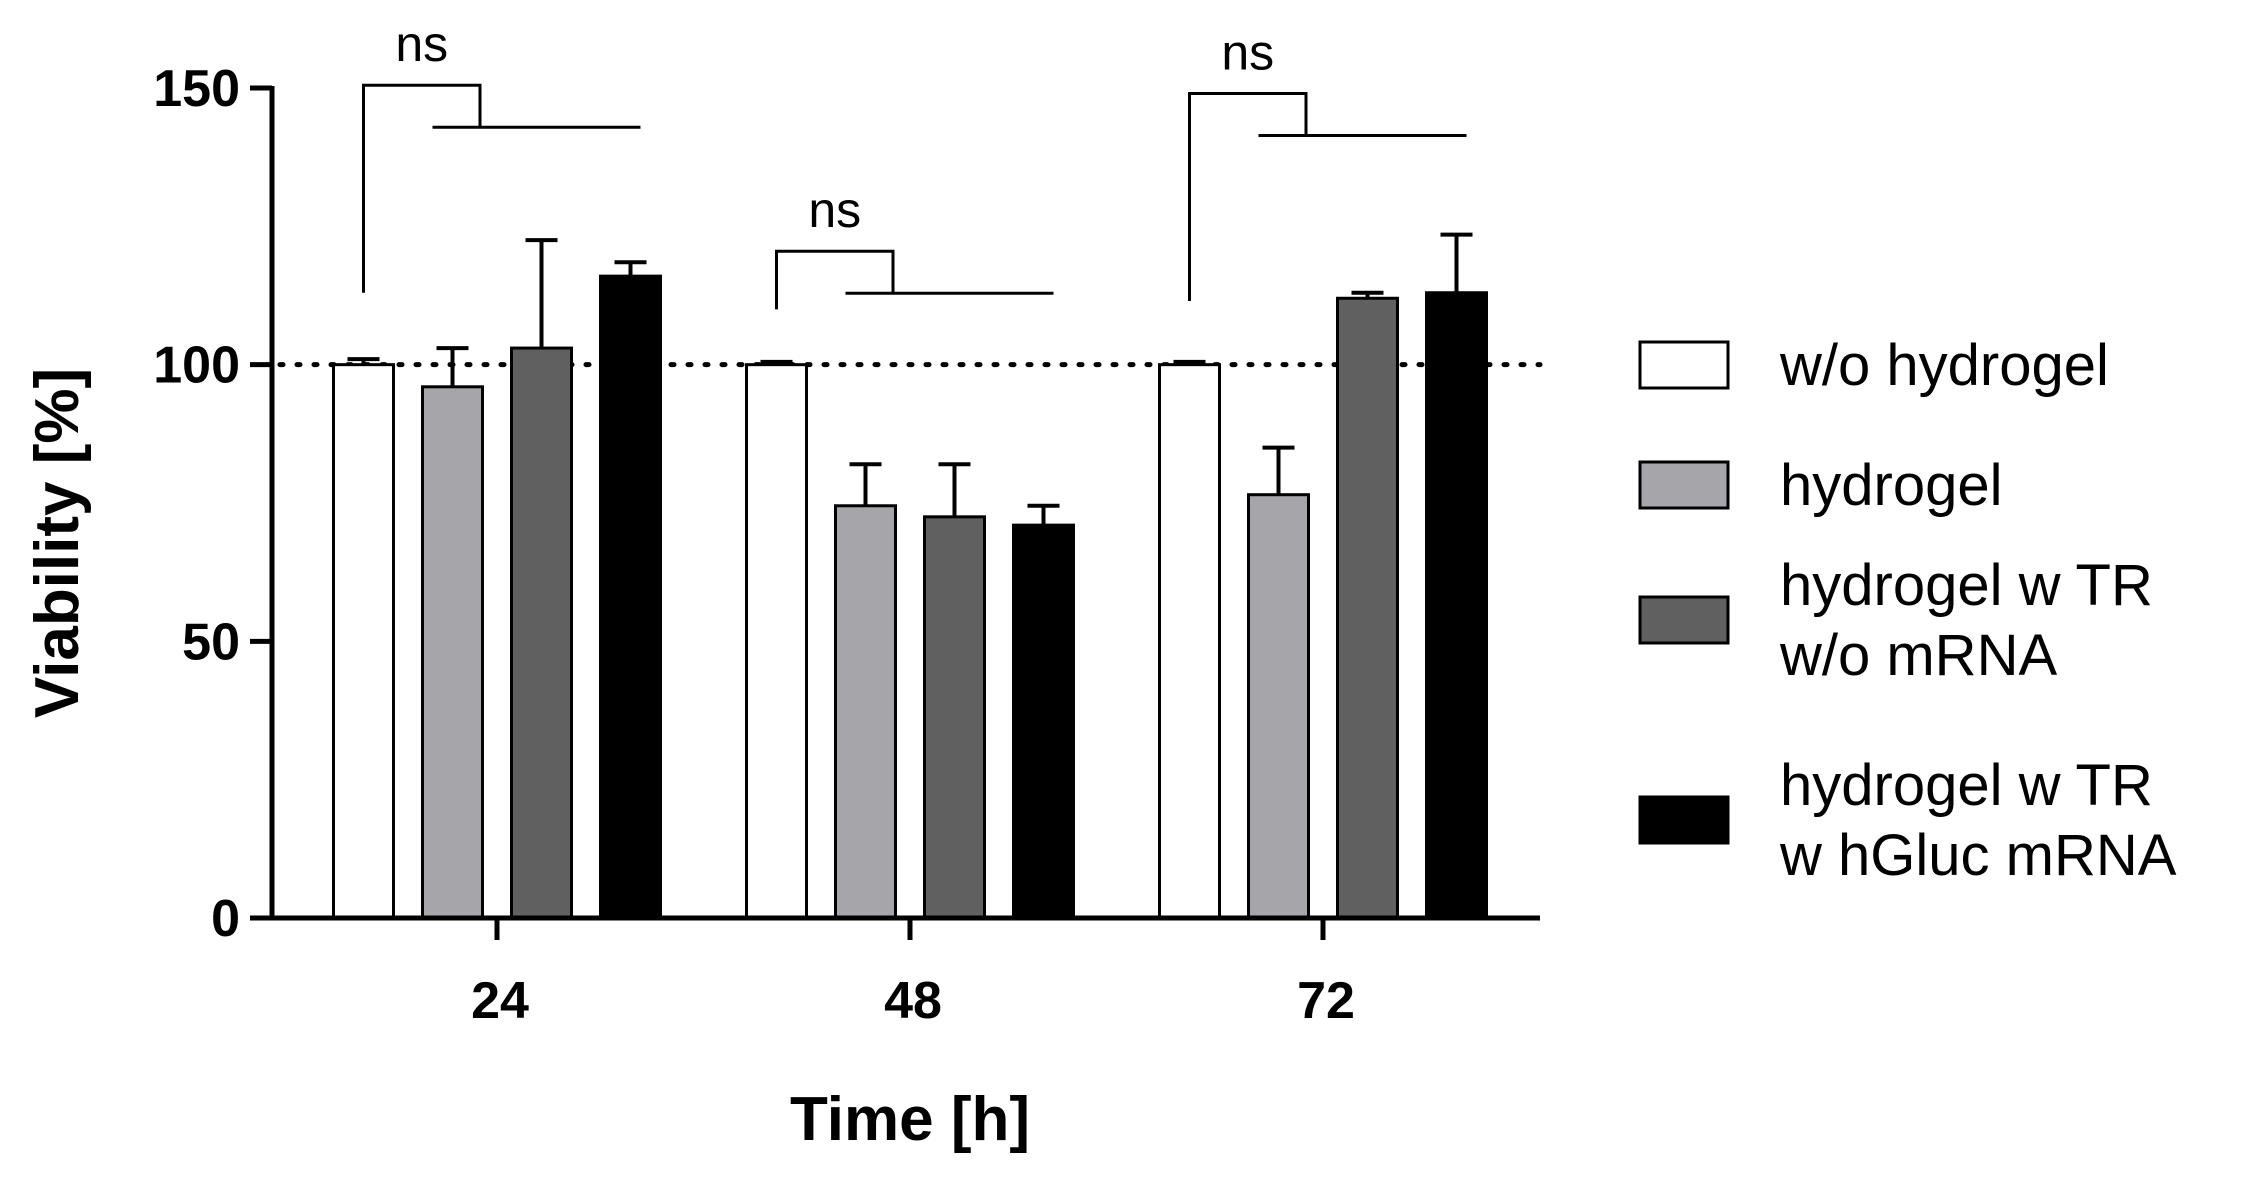 The width and height of the screenshot is (2253, 1181). What do you see at coordinates (57, 543) in the screenshot?
I see `y-axis-title: Viability [%]` at bounding box center [57, 543].